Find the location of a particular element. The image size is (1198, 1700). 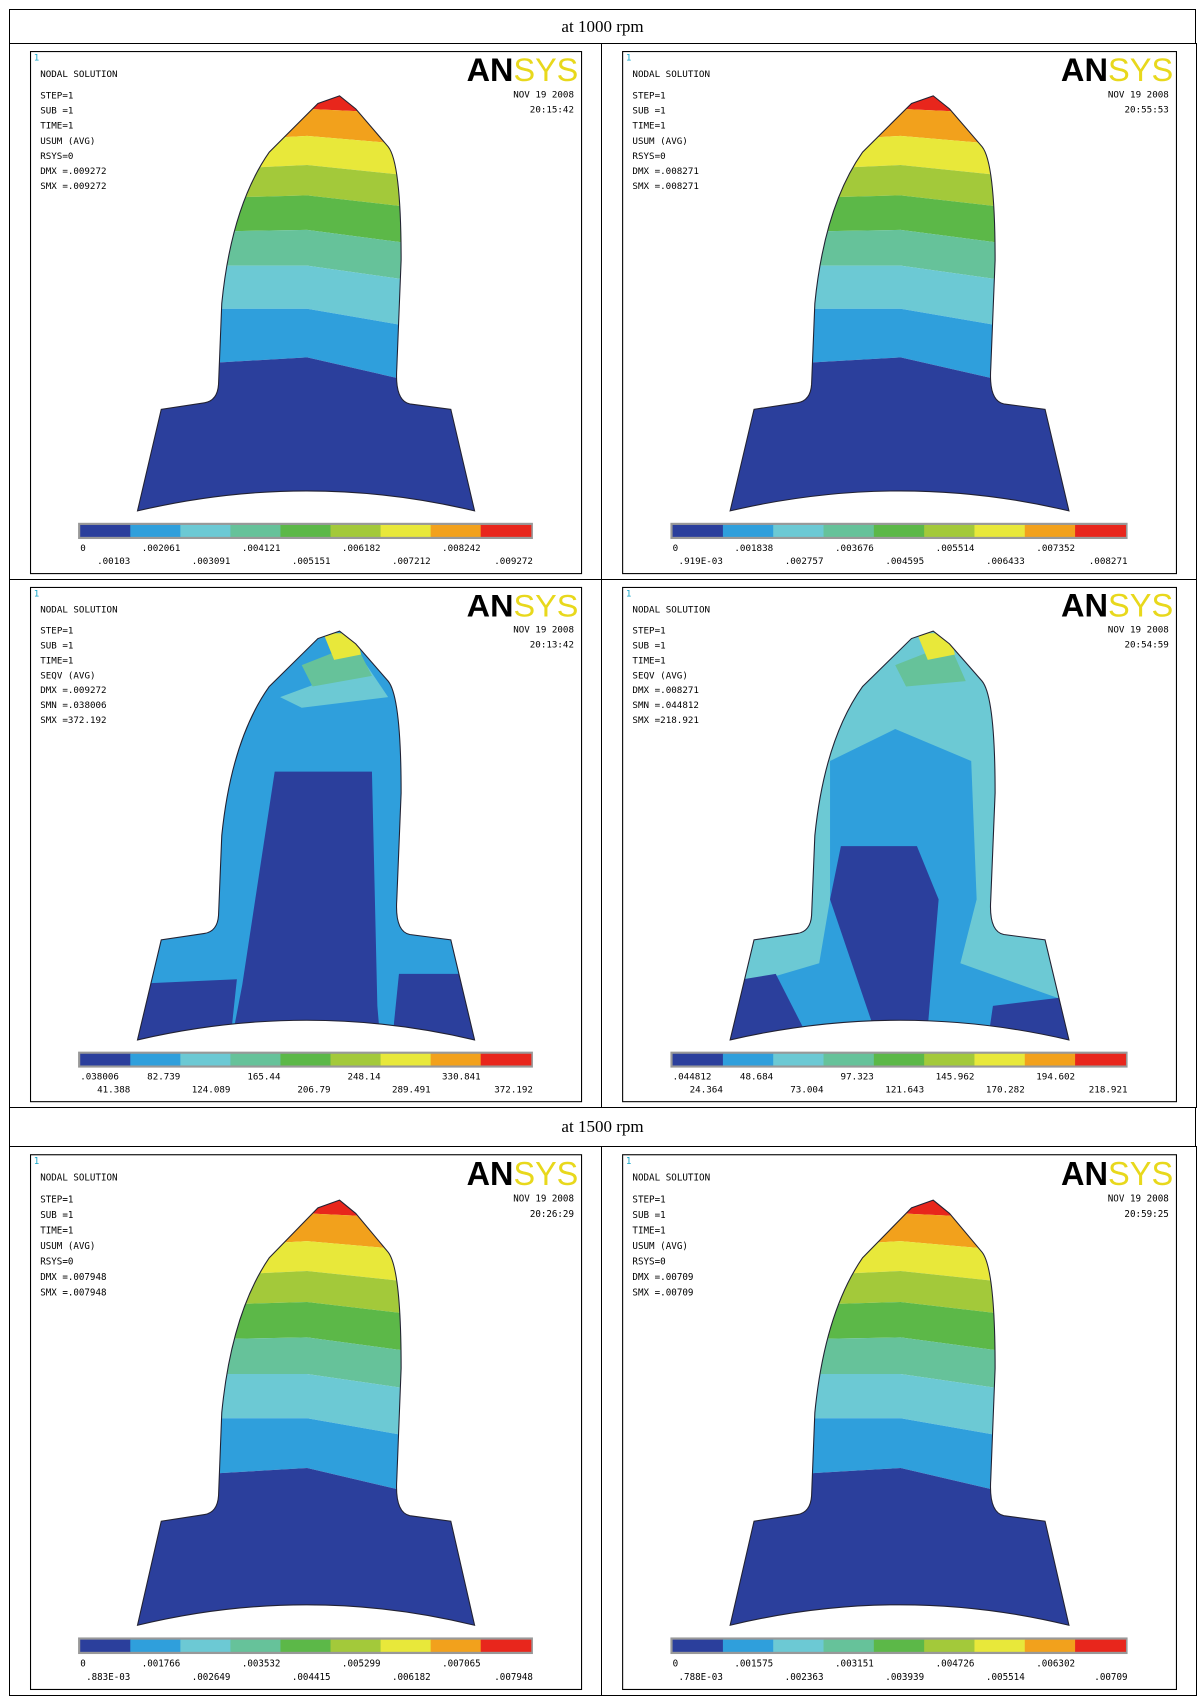

plot-info: SMX =.00709 is located at coordinates (662, 1293).